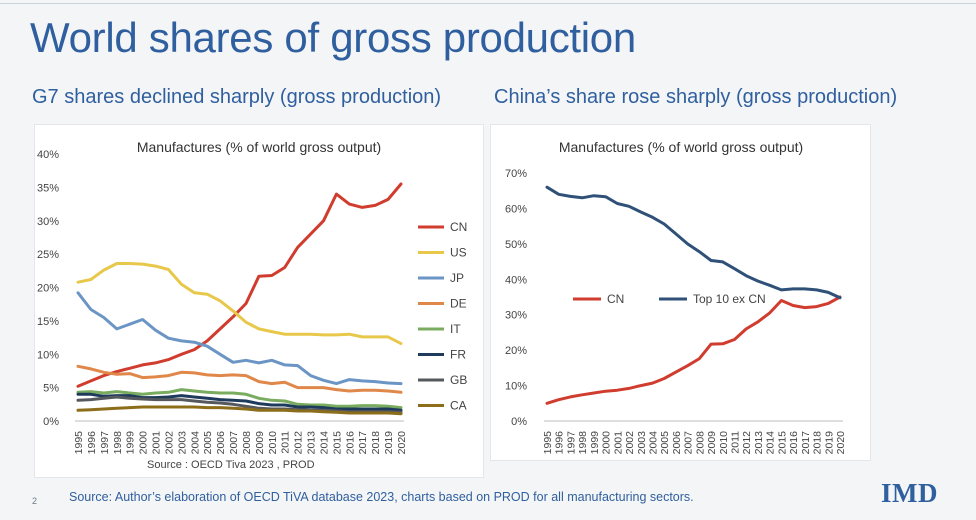 This screenshot has height=520, width=976. I want to click on left-legend-label-jp: JP, so click(457, 278).